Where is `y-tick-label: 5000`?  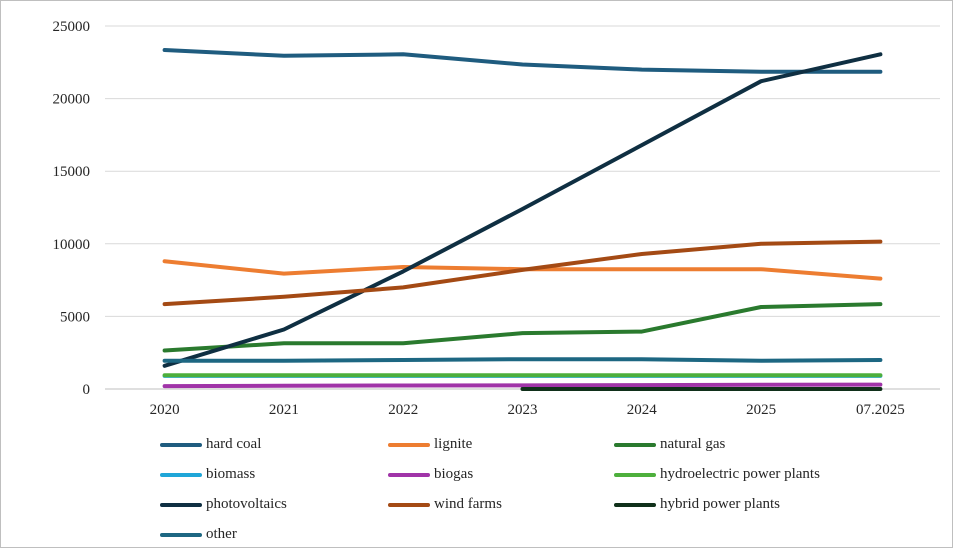 y-tick-label: 5000 is located at coordinates (75, 317).